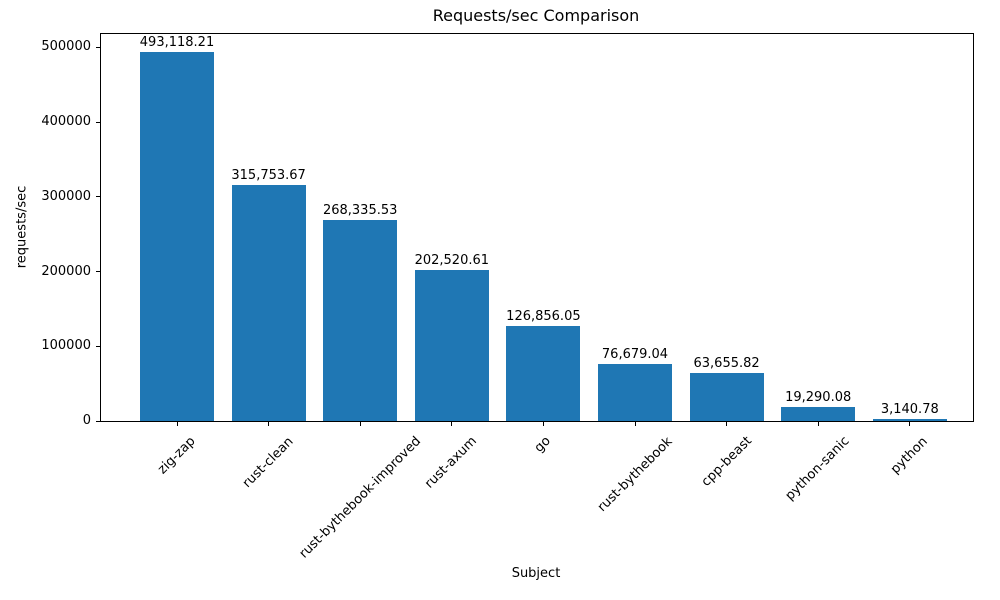  I want to click on x-tick-label: cpp-beast, so click(726, 462).